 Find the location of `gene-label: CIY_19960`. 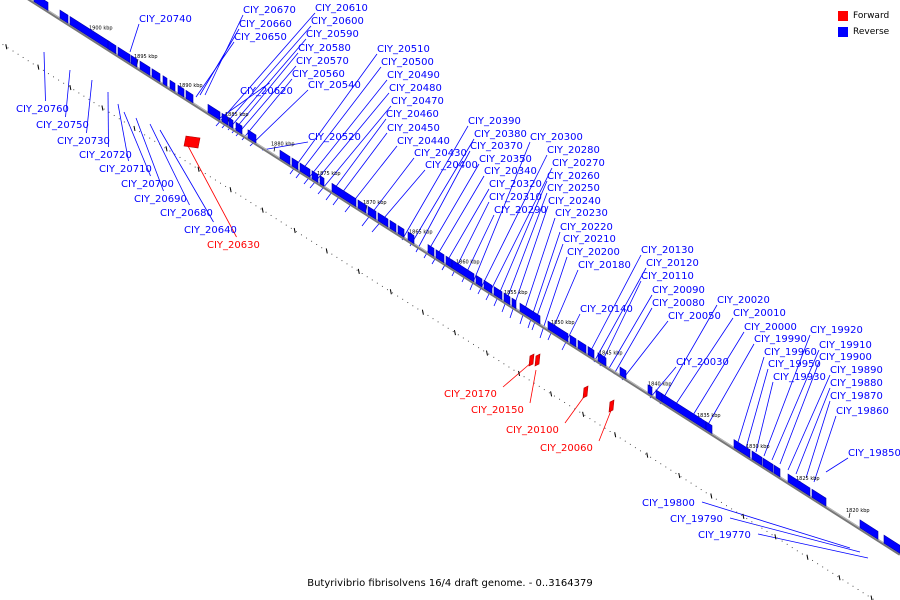

gene-label: CIY_19960 is located at coordinates (790, 352).